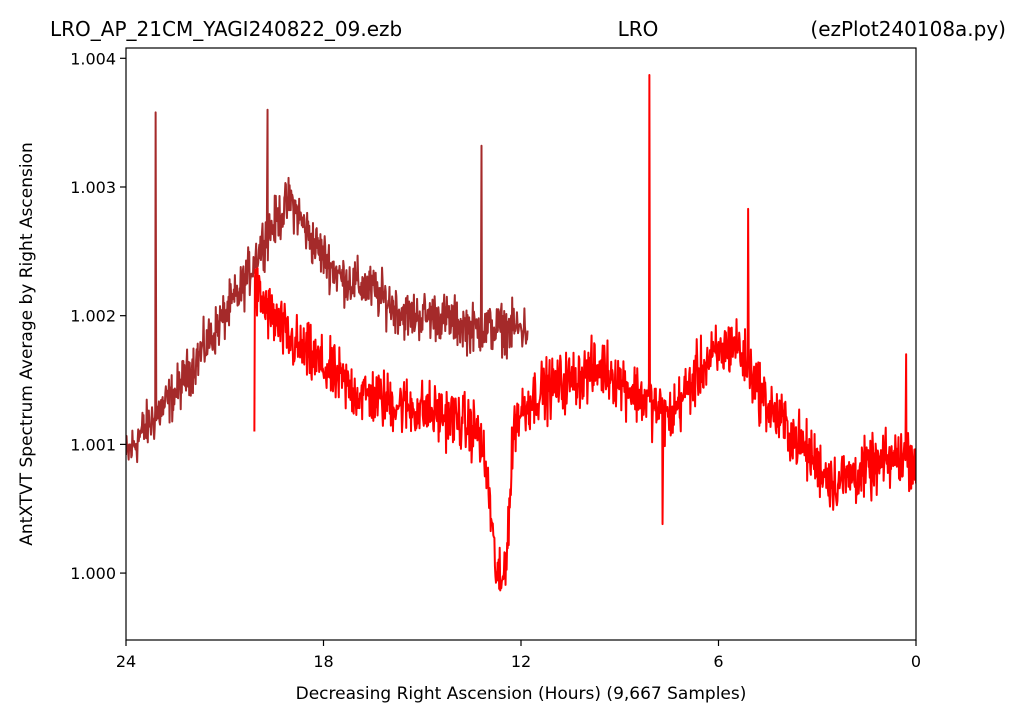 The width and height of the screenshot is (1024, 723). What do you see at coordinates (126, 661) in the screenshot?
I see `x-tick-label: 24` at bounding box center [126, 661].